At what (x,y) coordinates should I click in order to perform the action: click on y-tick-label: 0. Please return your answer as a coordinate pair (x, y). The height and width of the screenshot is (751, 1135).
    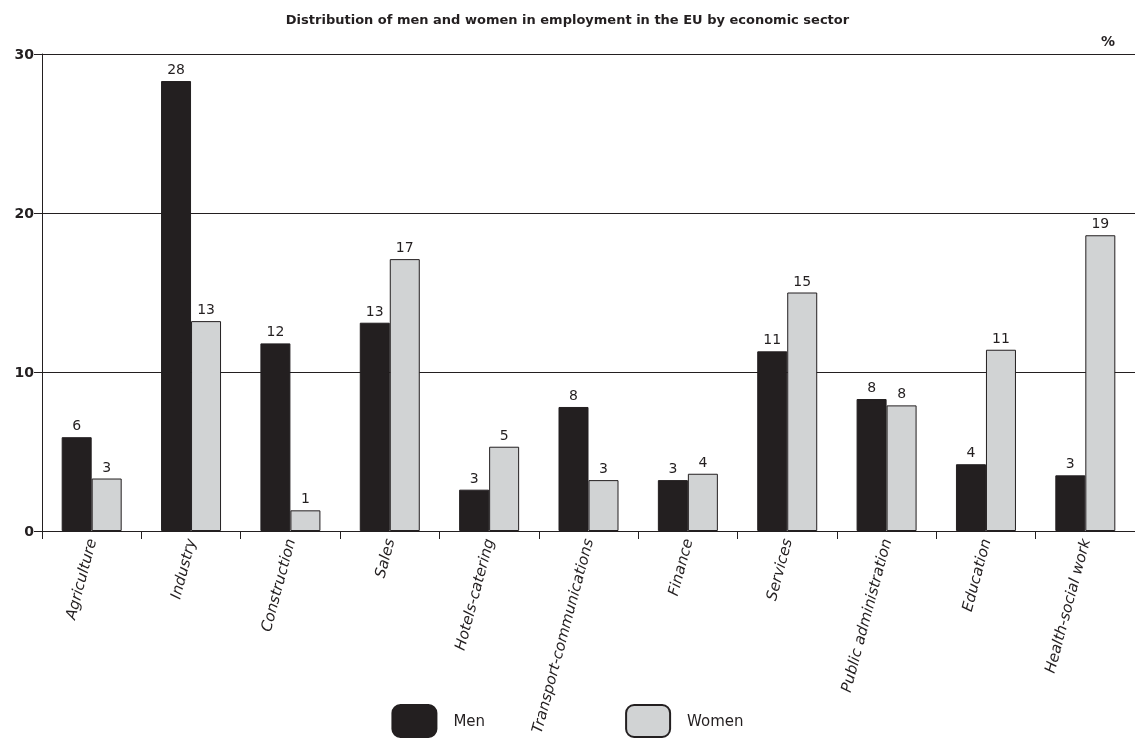
    Looking at the image, I should click on (29, 531).